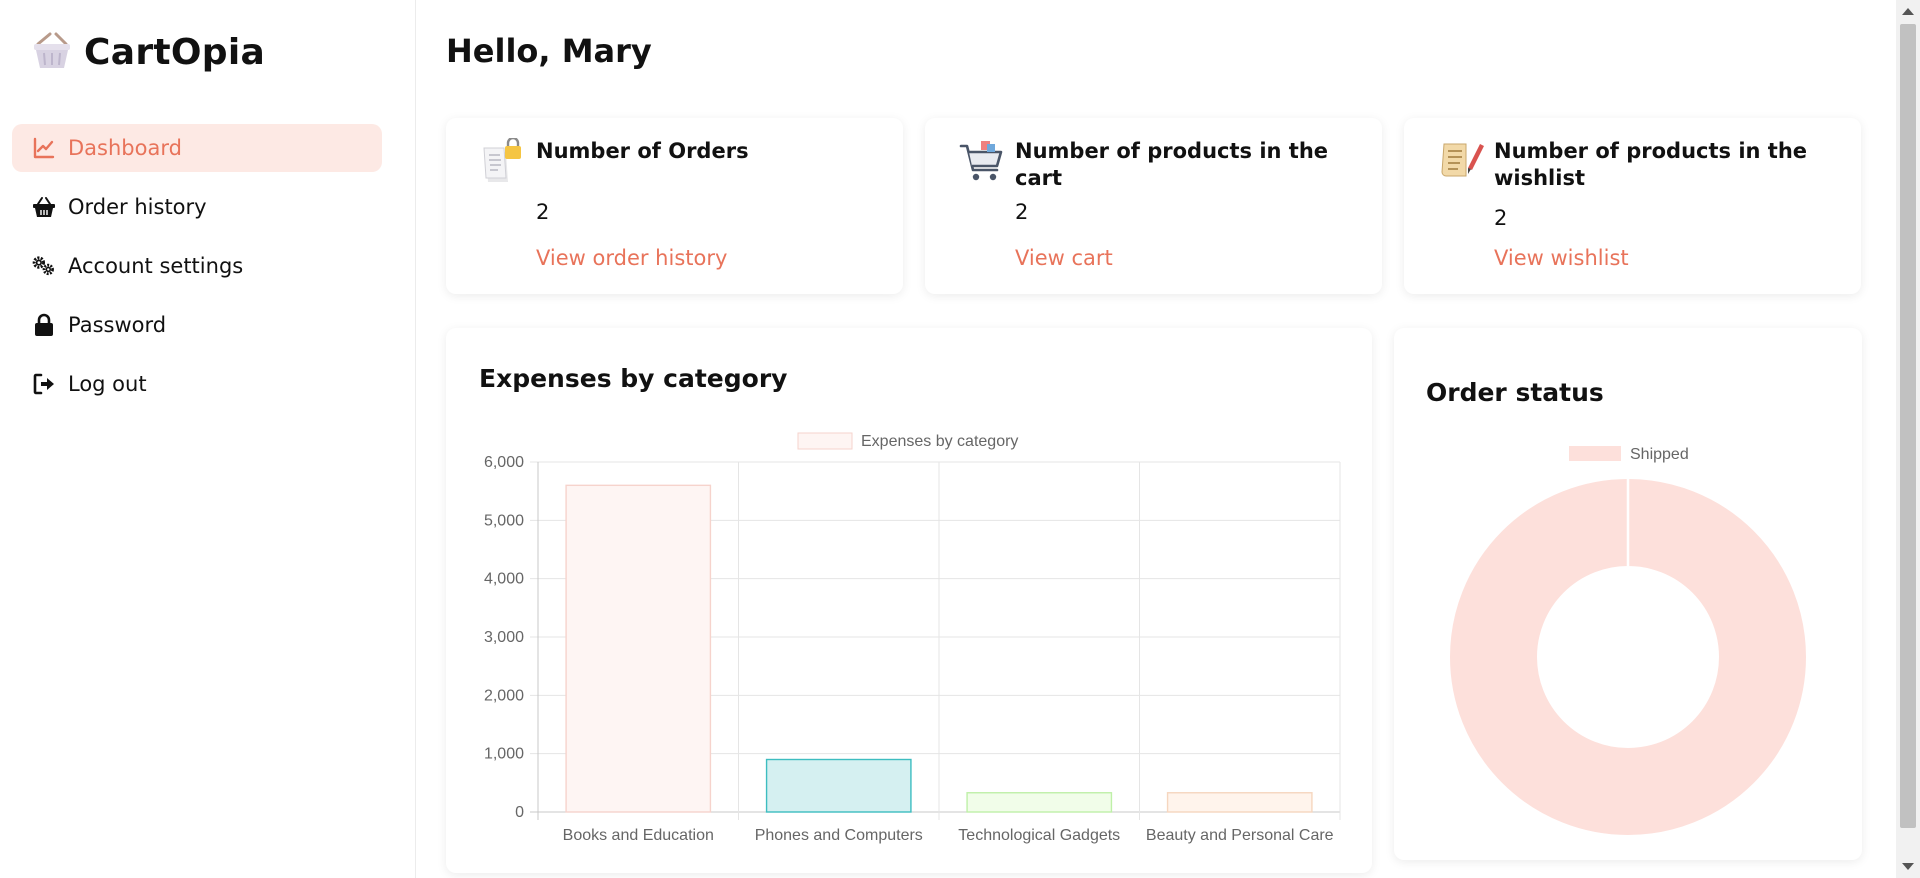 This screenshot has height=878, width=1920. I want to click on x-tick-label: Phones and Computers, so click(839, 835).